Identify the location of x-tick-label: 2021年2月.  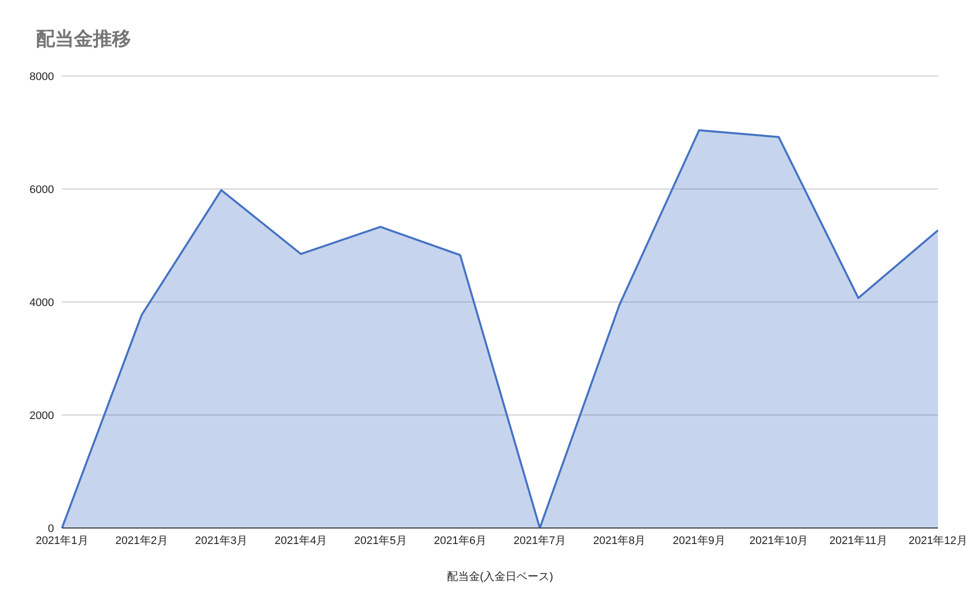
(141, 540).